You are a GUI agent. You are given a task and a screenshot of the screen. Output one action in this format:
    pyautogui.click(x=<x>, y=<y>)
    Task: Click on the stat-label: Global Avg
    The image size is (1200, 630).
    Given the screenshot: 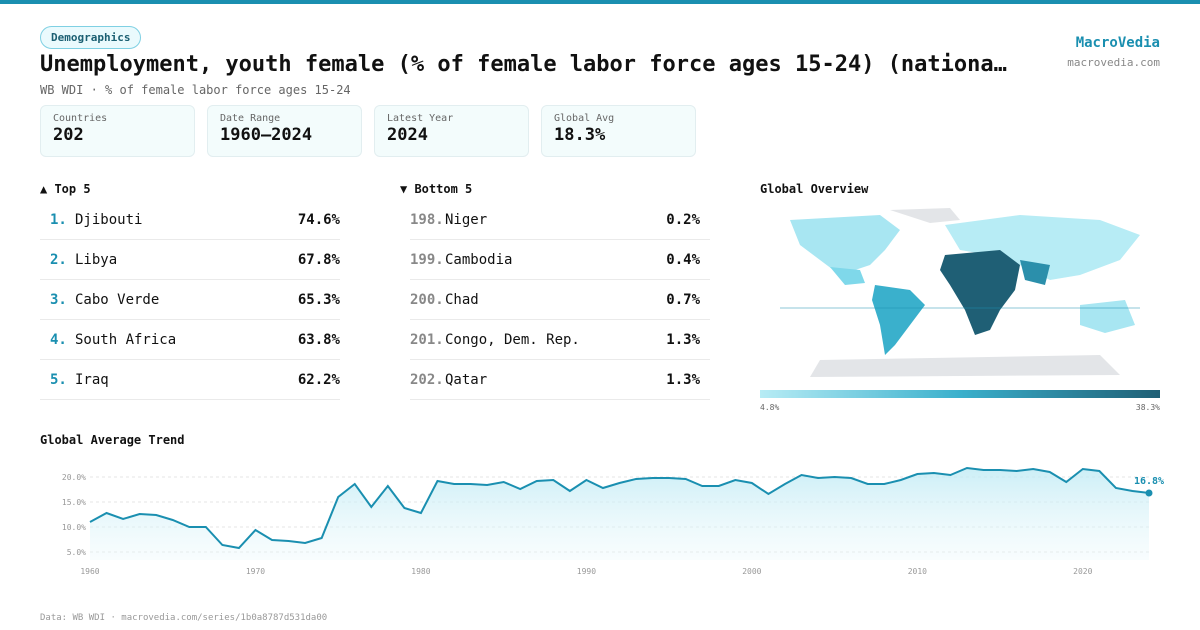 What is the action you would take?
    pyautogui.click(x=584, y=118)
    